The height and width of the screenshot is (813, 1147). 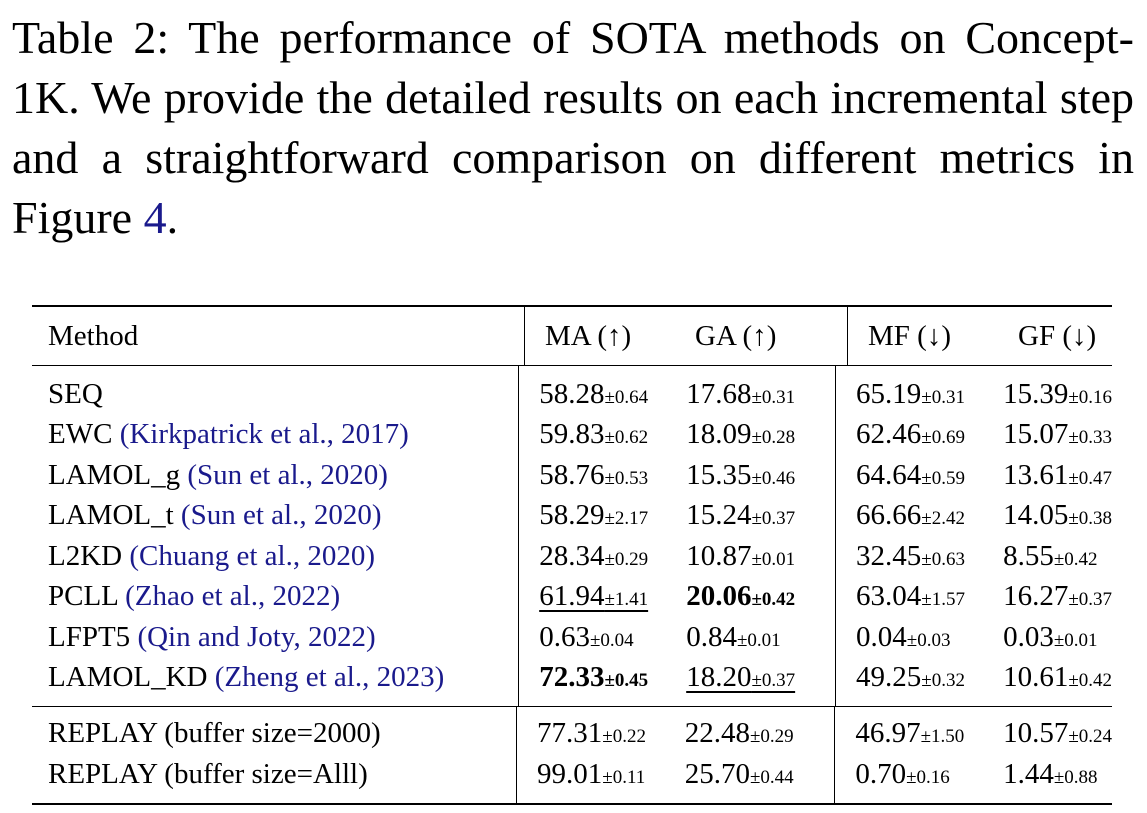 I want to click on ma-value: 58.76, so click(x=572, y=474).